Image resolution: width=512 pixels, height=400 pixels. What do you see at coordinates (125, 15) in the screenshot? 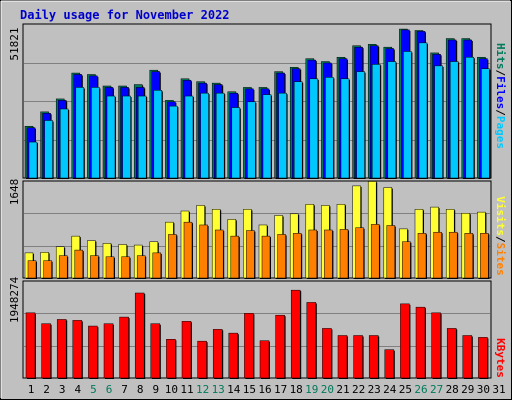
I see `chart-title: Daily usage for November 2022` at bounding box center [125, 15].